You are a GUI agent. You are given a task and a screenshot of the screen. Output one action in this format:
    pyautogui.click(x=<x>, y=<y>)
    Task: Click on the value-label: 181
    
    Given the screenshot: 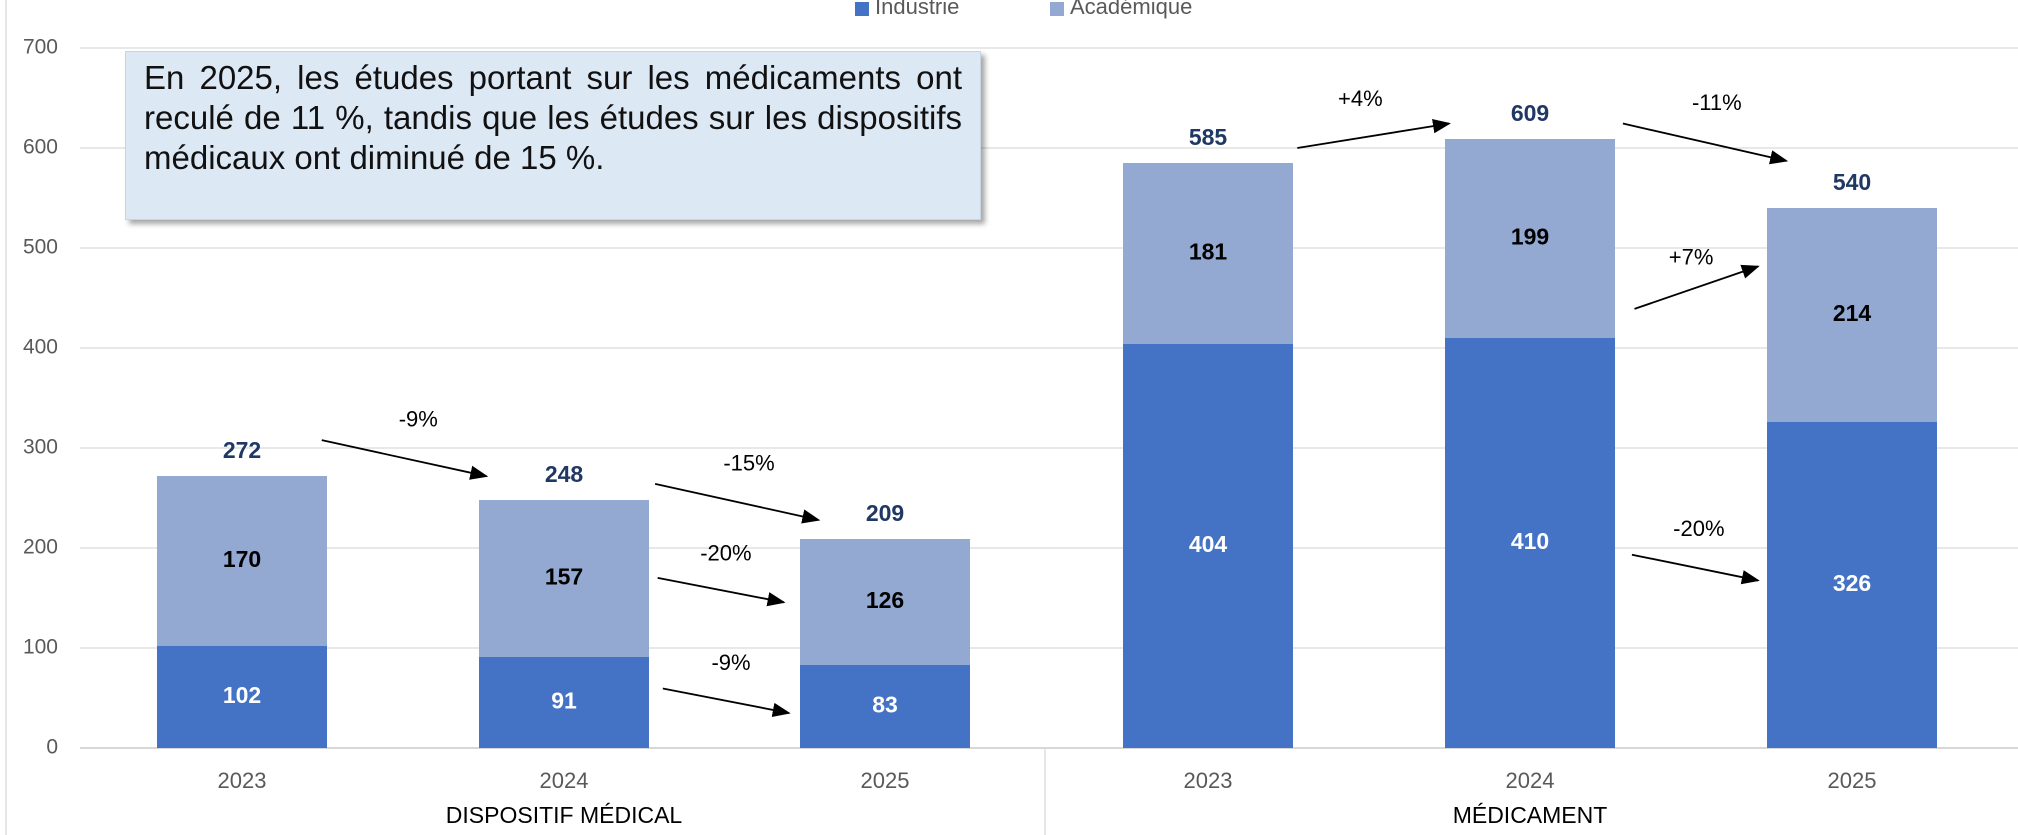 What is the action you would take?
    pyautogui.click(x=1208, y=252)
    